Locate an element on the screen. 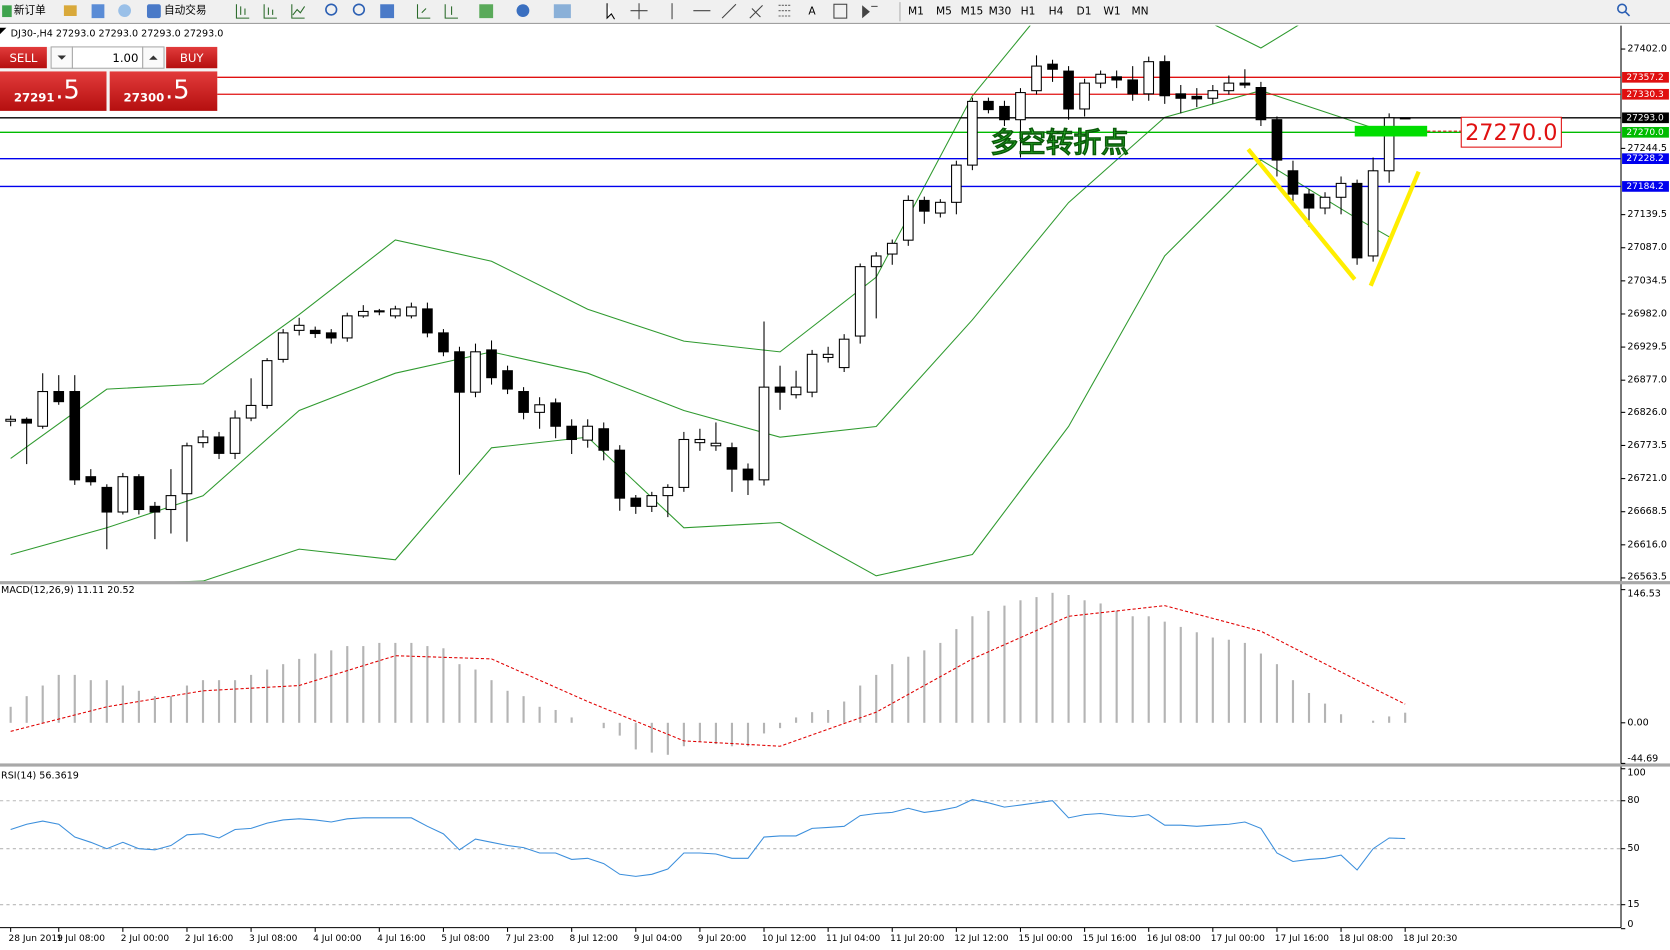 The height and width of the screenshot is (950, 1670). toolbar: 新订单 自动交易 A M1 M5 M15 M30 H1 H4 D1 W1 MN is located at coordinates (835, 12).